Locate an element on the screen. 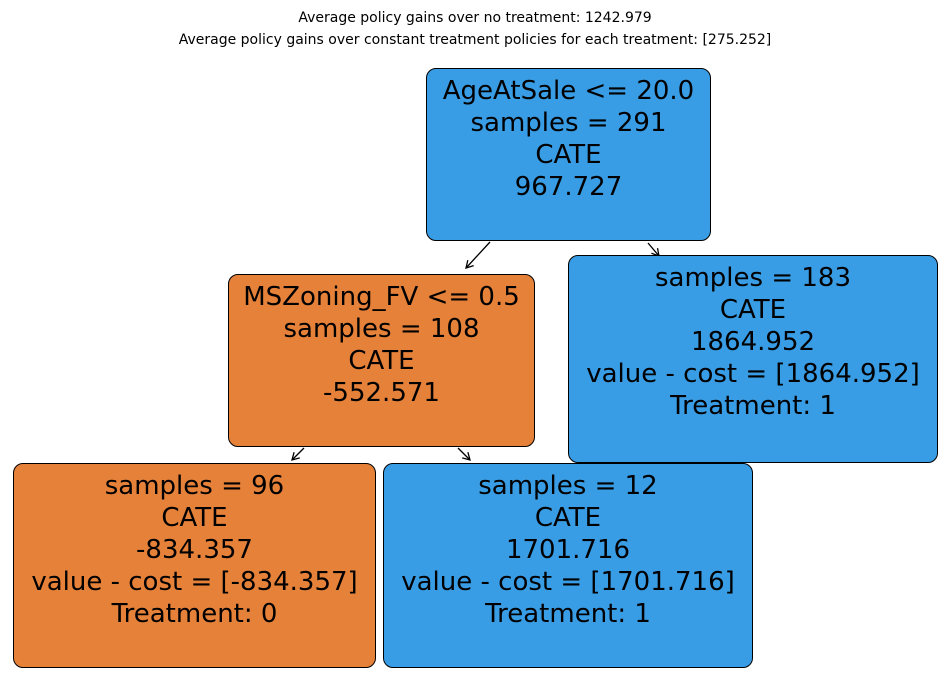 This screenshot has width=950, height=679. node-cate-value: 1864.952 is located at coordinates (753, 342).